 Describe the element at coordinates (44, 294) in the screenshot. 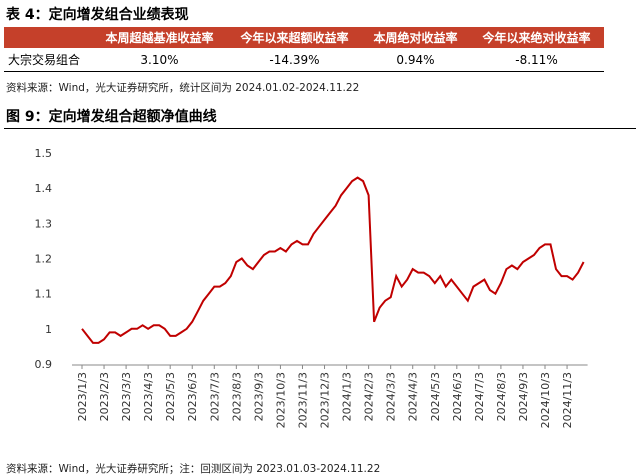

I see `y-tick-label: 1.1` at that location.